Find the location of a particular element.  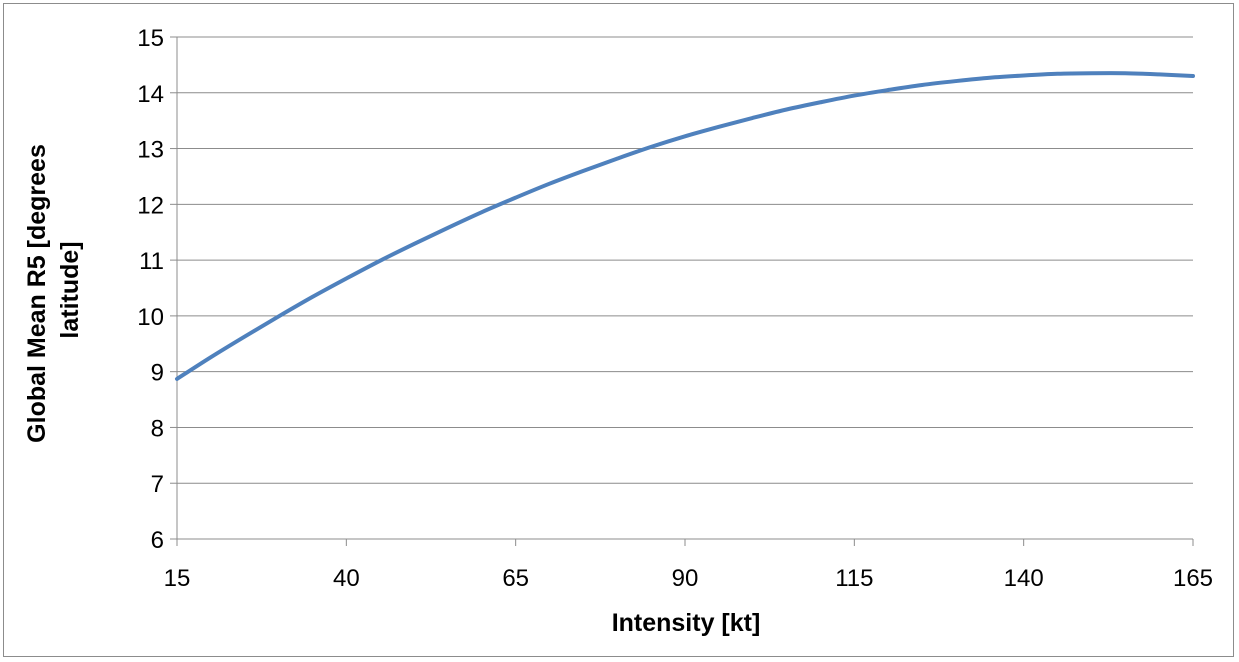

y-axis-title: Global Mean R5 [degrees latitude] is located at coordinates (53, 290).